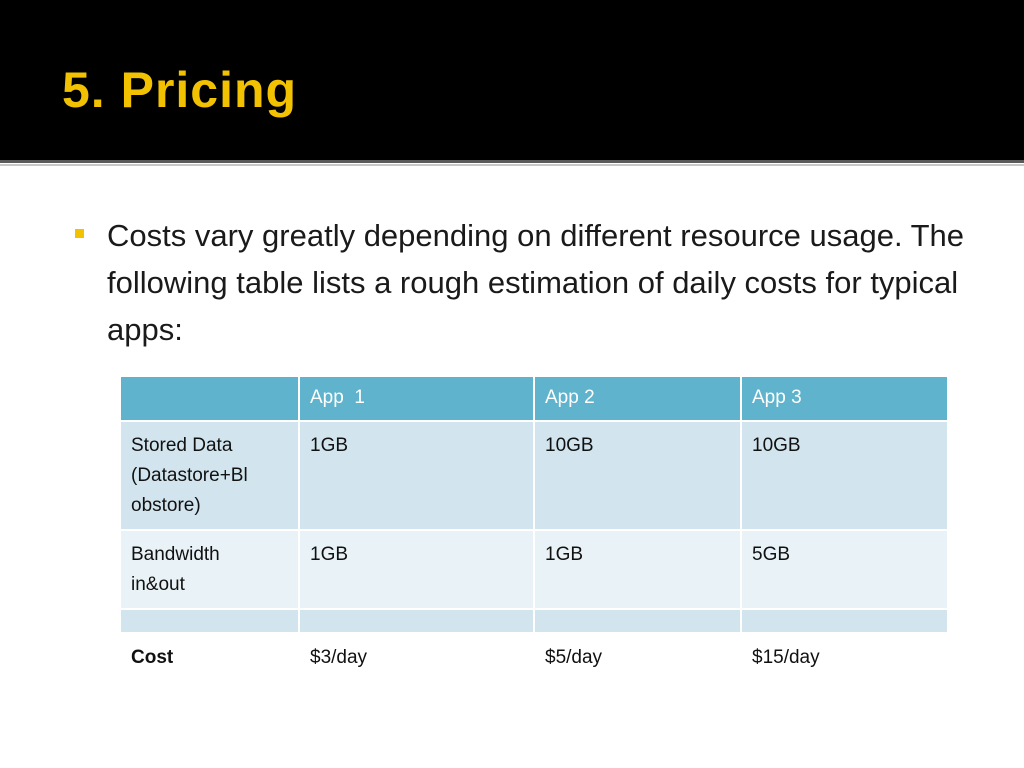 This screenshot has width=1024, height=768. What do you see at coordinates (209, 569) in the screenshot?
I see `row-label-bandwidth: Bandwidth in&out` at bounding box center [209, 569].